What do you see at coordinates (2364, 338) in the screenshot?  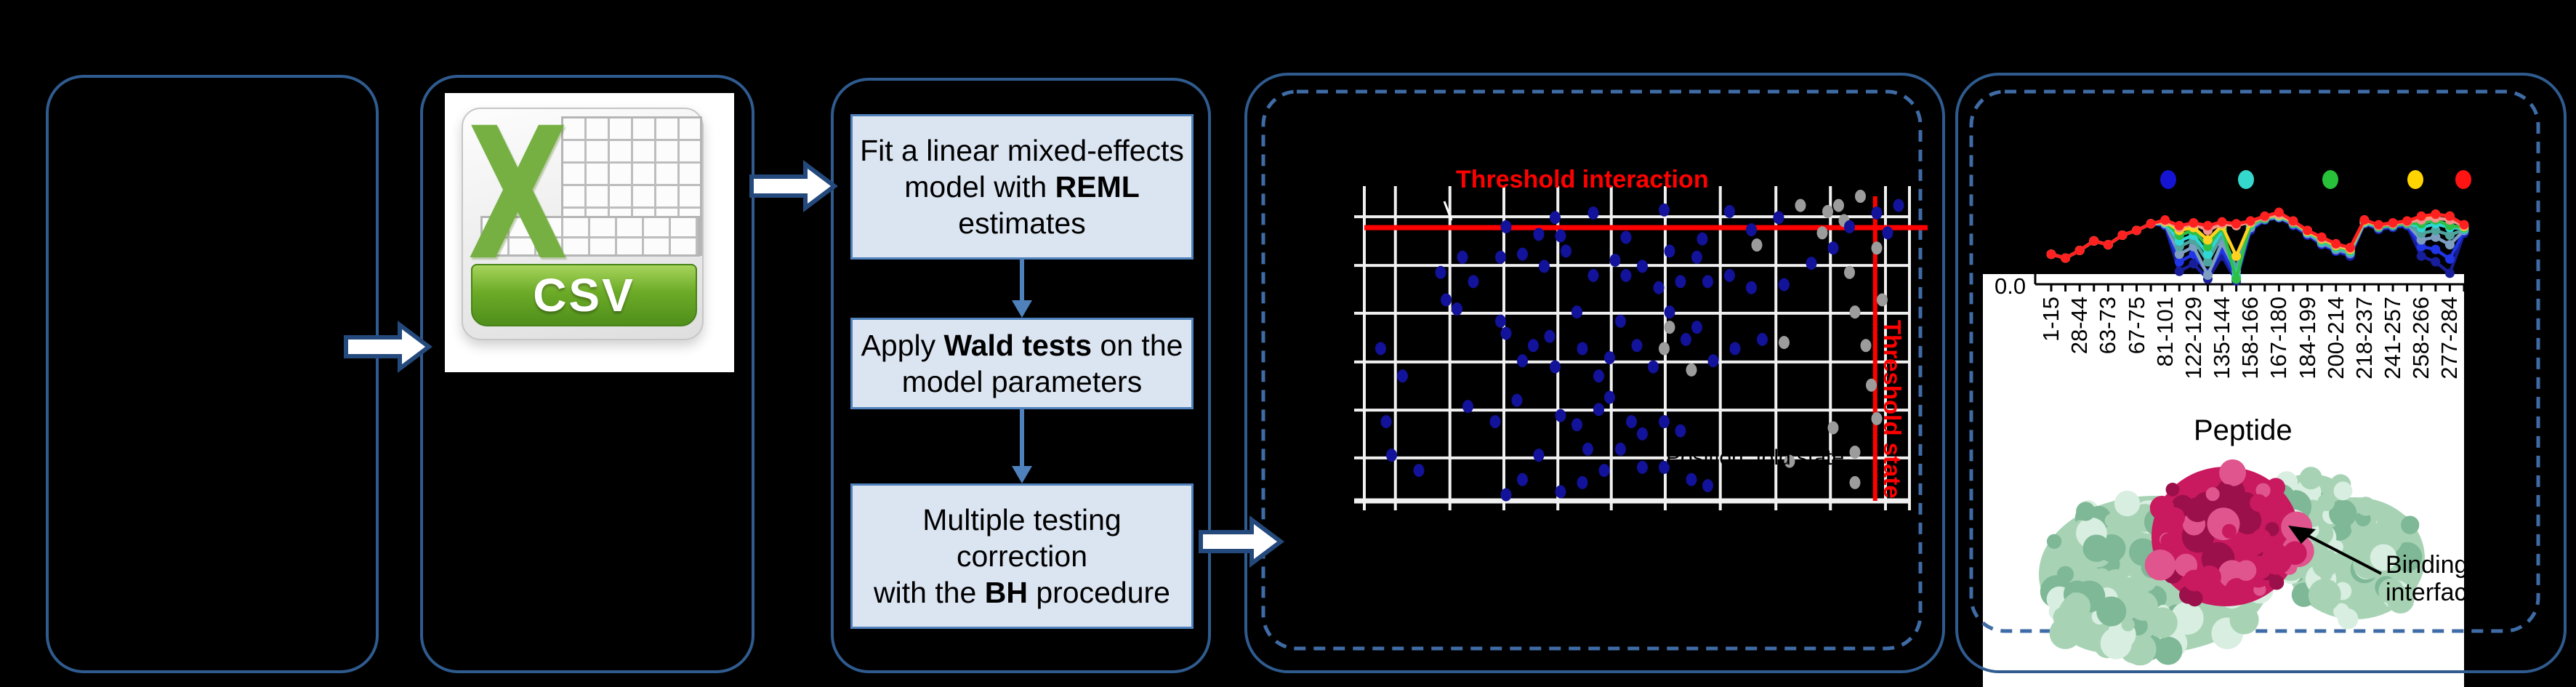 I see `x-tick-label: 218-237` at bounding box center [2364, 338].